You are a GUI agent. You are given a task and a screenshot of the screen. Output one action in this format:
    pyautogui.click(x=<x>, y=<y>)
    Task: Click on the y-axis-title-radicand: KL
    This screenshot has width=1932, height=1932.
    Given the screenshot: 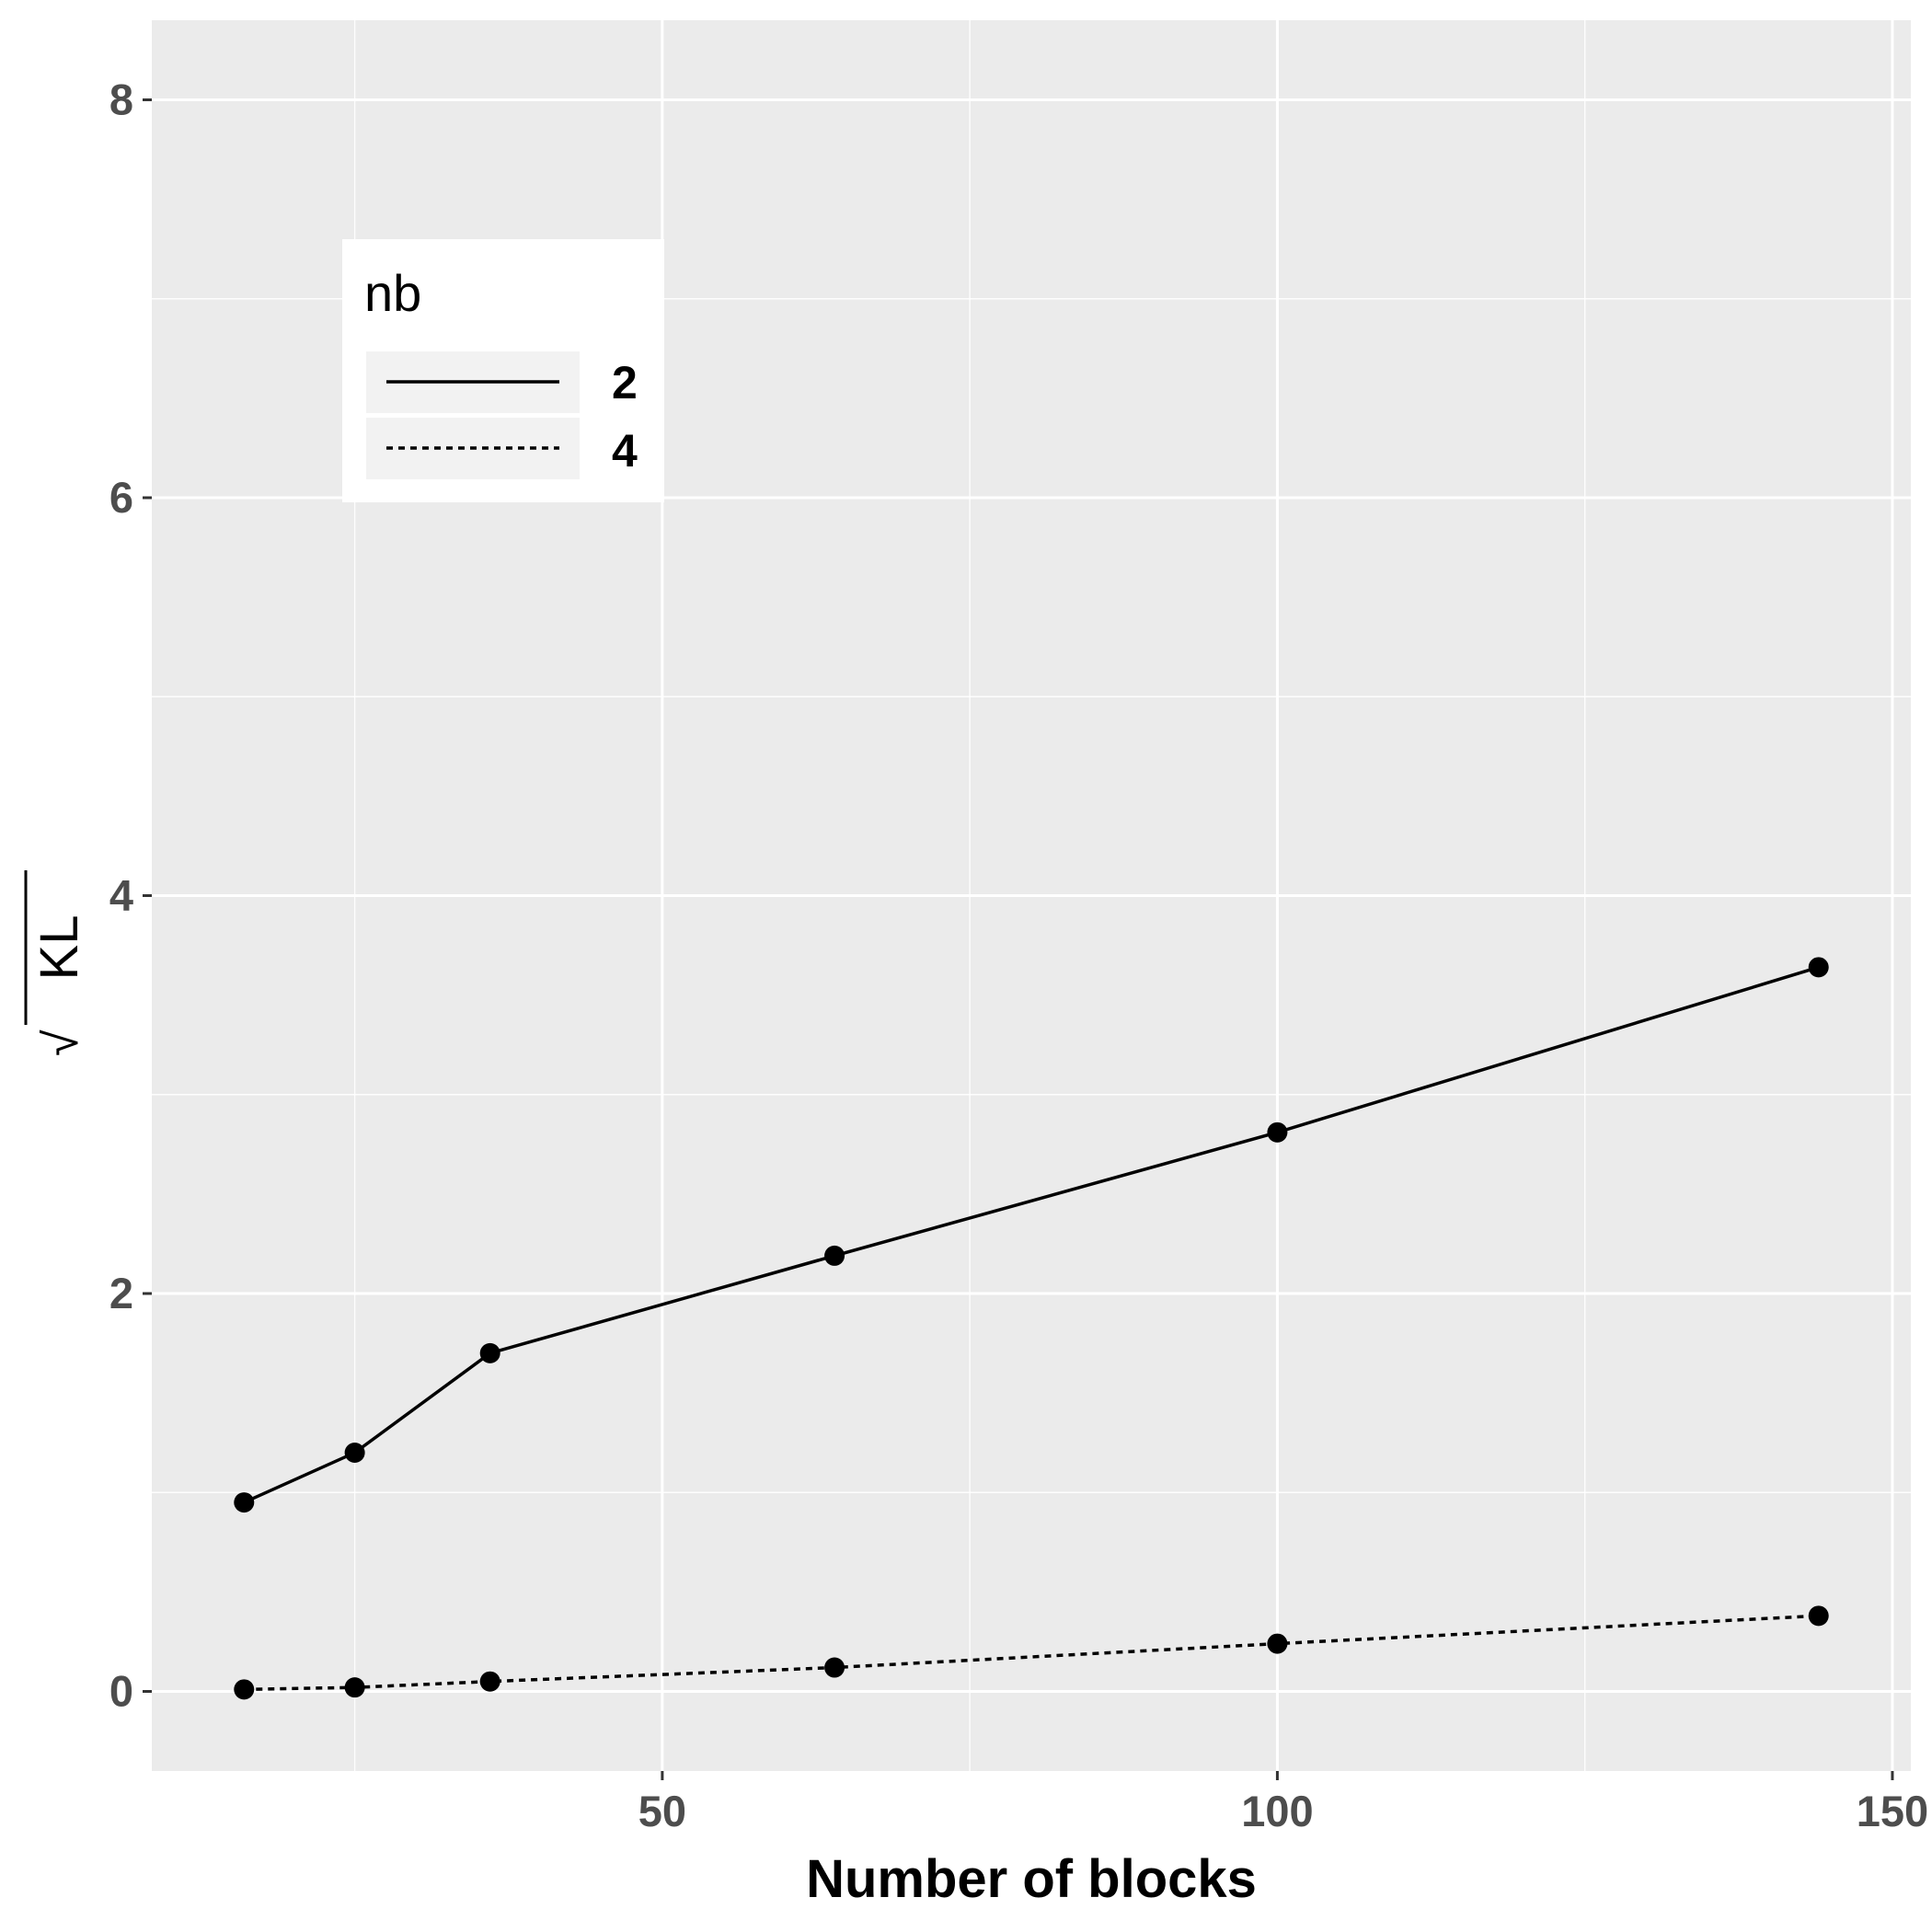 What is the action you would take?
    pyautogui.click(x=59, y=948)
    